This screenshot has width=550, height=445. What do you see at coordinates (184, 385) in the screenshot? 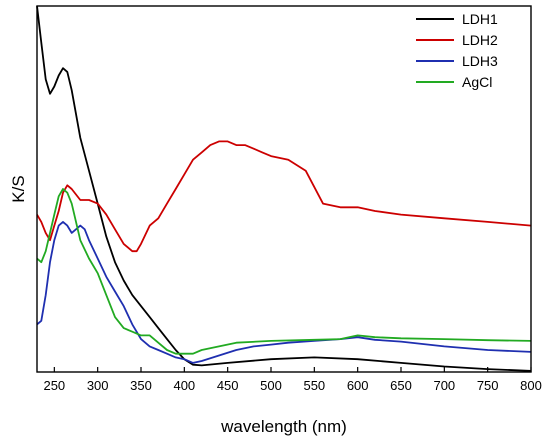
I see `x-tick-label: 400` at bounding box center [184, 385].